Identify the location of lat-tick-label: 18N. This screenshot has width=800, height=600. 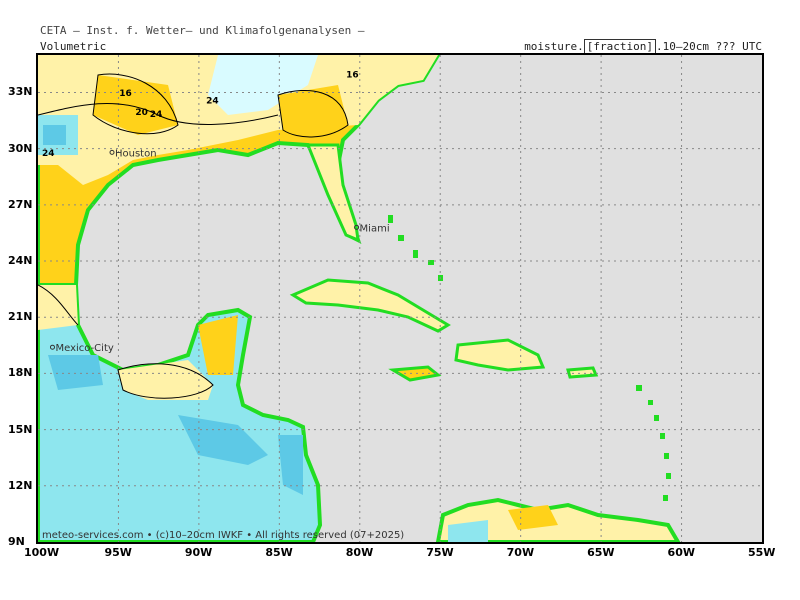
(20, 373).